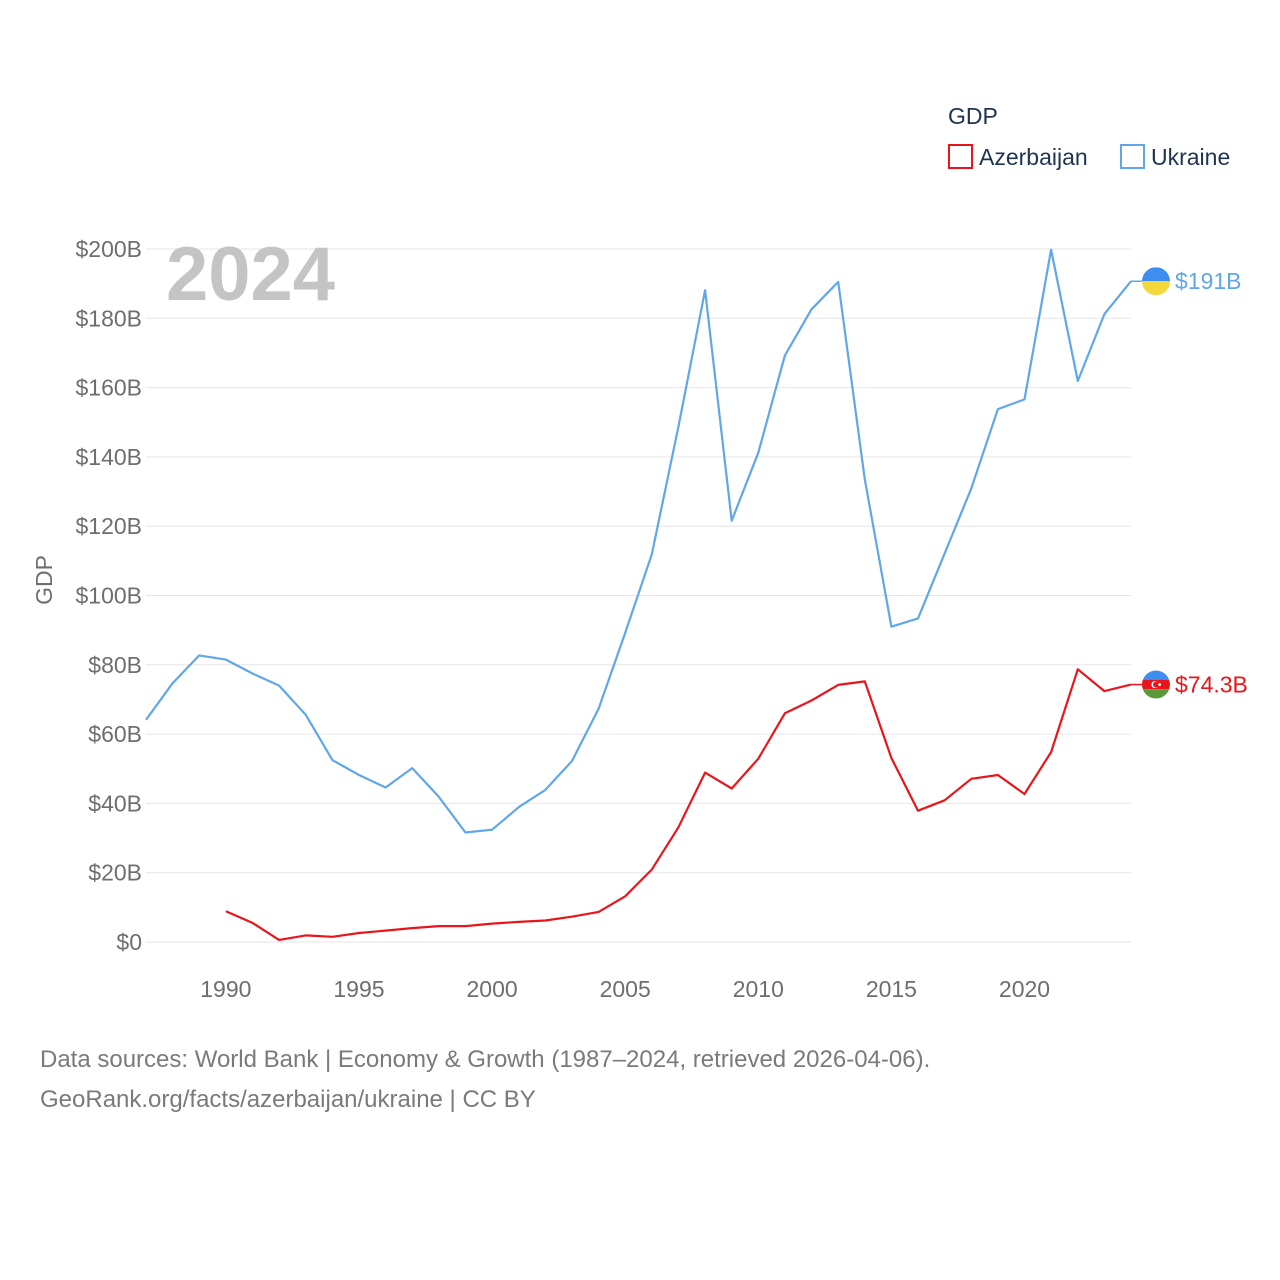 The height and width of the screenshot is (1280, 1280). I want to click on y-tick-label: $100B, so click(108, 596).